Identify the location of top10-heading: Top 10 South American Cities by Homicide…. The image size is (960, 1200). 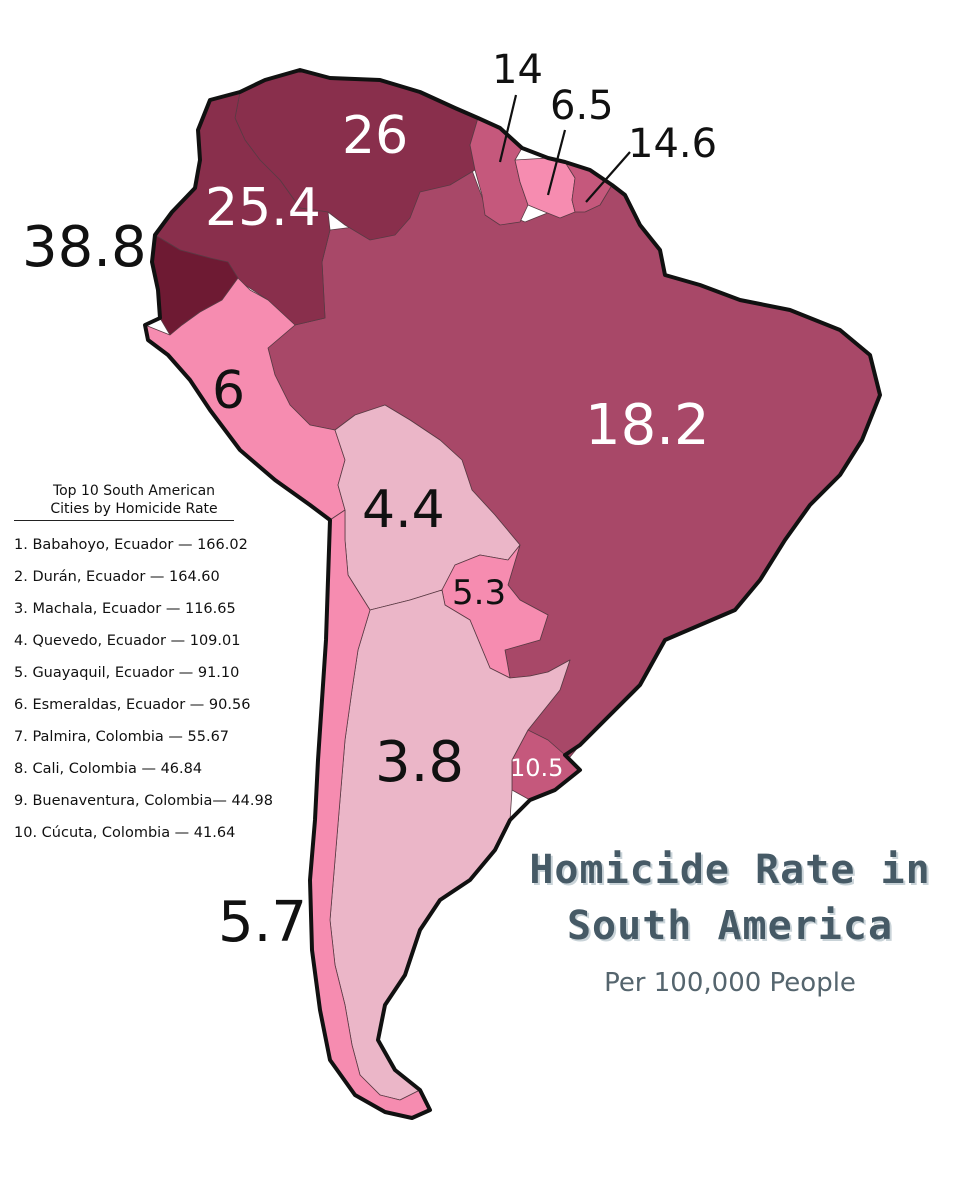
(124, 501).